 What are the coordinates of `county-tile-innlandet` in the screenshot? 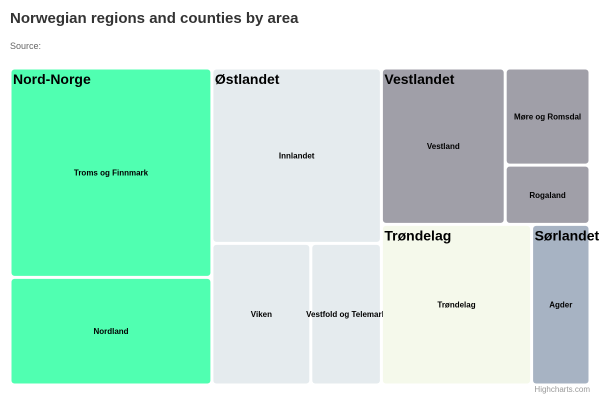 It's located at (296, 155).